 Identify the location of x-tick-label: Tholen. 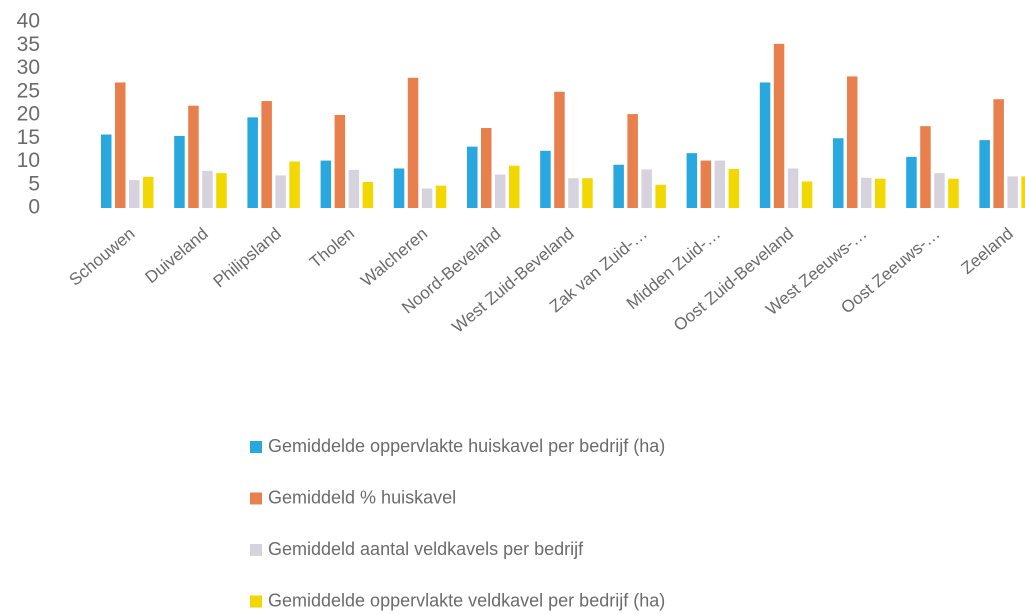
(332, 248).